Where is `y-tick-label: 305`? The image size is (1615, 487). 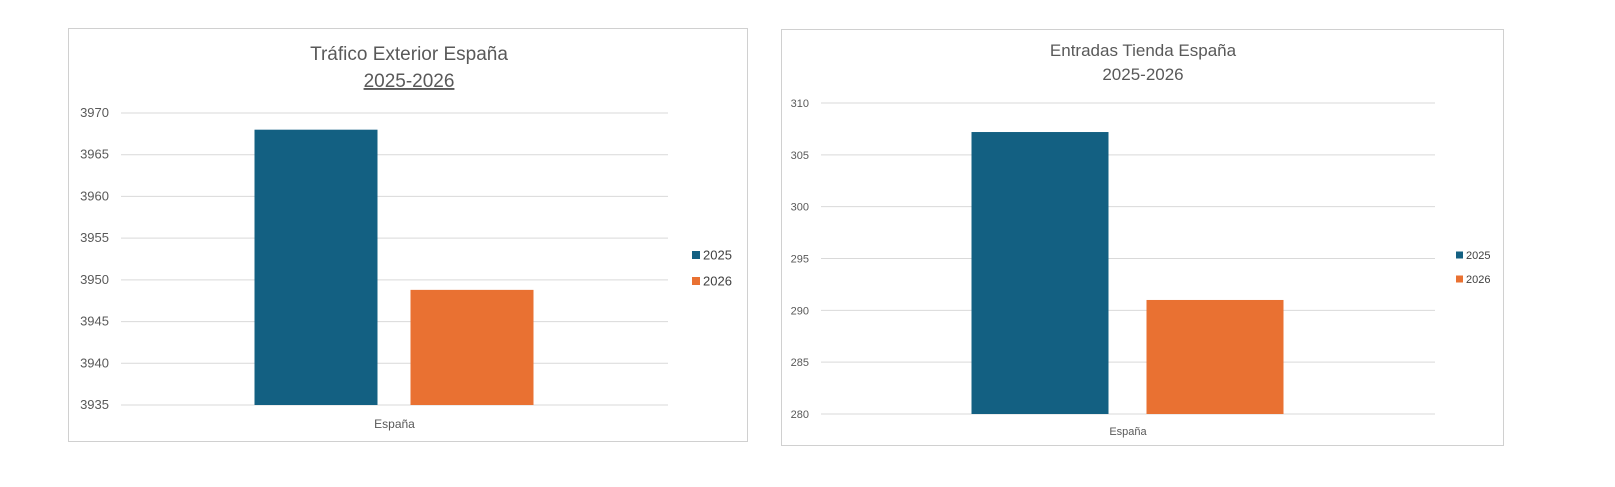
y-tick-label: 305 is located at coordinates (800, 156).